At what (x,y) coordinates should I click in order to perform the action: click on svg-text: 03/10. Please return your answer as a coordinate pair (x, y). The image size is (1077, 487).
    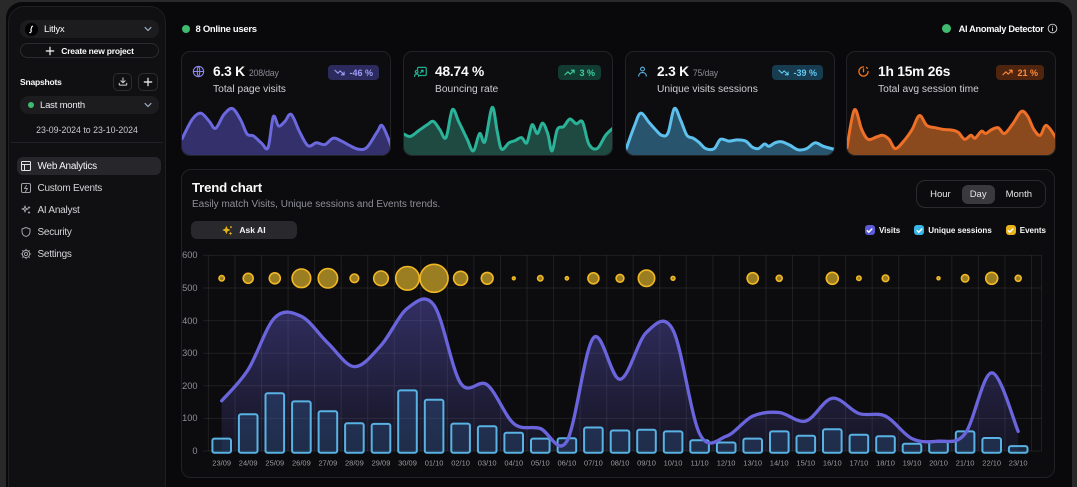
    Looking at the image, I should click on (487, 463).